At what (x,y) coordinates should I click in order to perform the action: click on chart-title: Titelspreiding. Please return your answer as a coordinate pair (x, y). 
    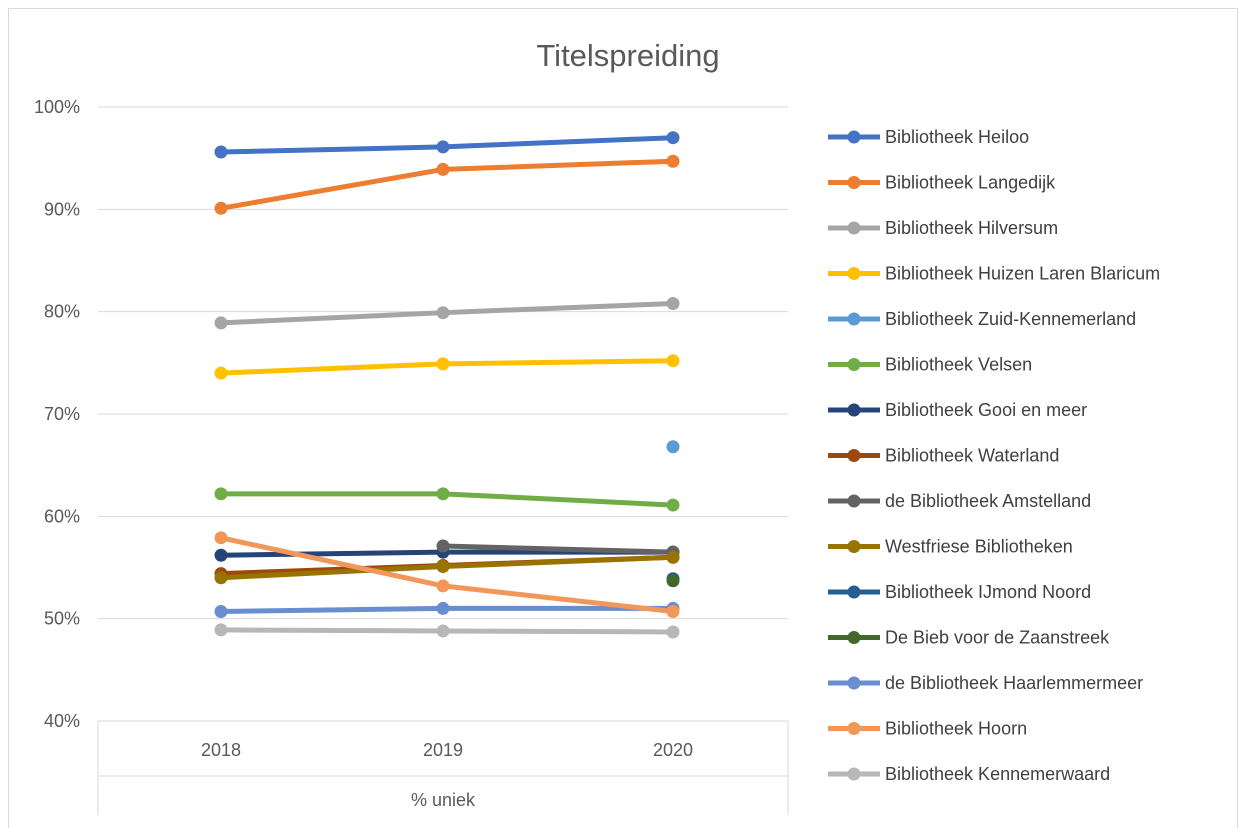
    Looking at the image, I should click on (627, 55).